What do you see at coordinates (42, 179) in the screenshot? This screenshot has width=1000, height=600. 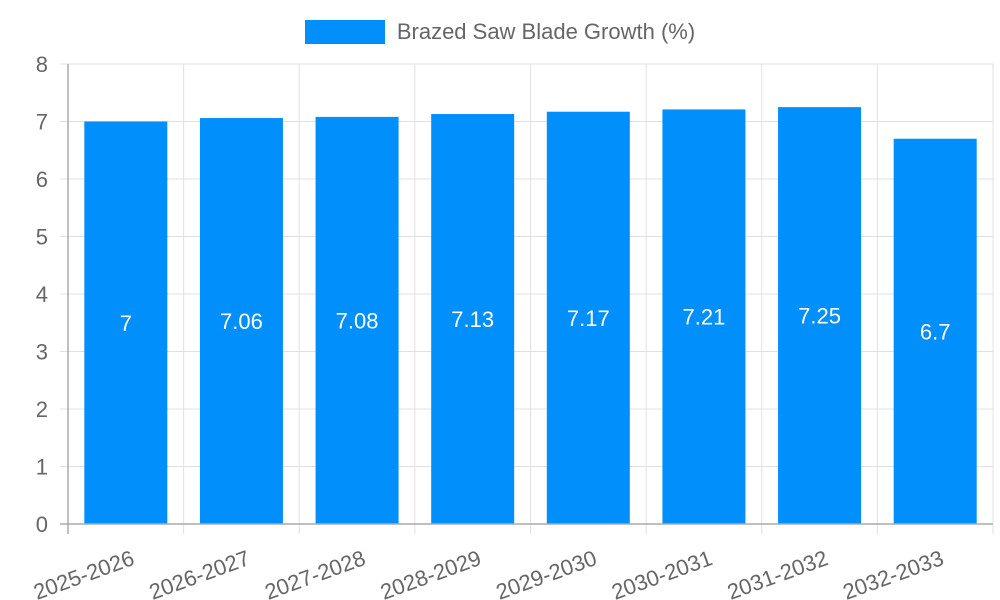 I see `y-tick-label: 6` at bounding box center [42, 179].